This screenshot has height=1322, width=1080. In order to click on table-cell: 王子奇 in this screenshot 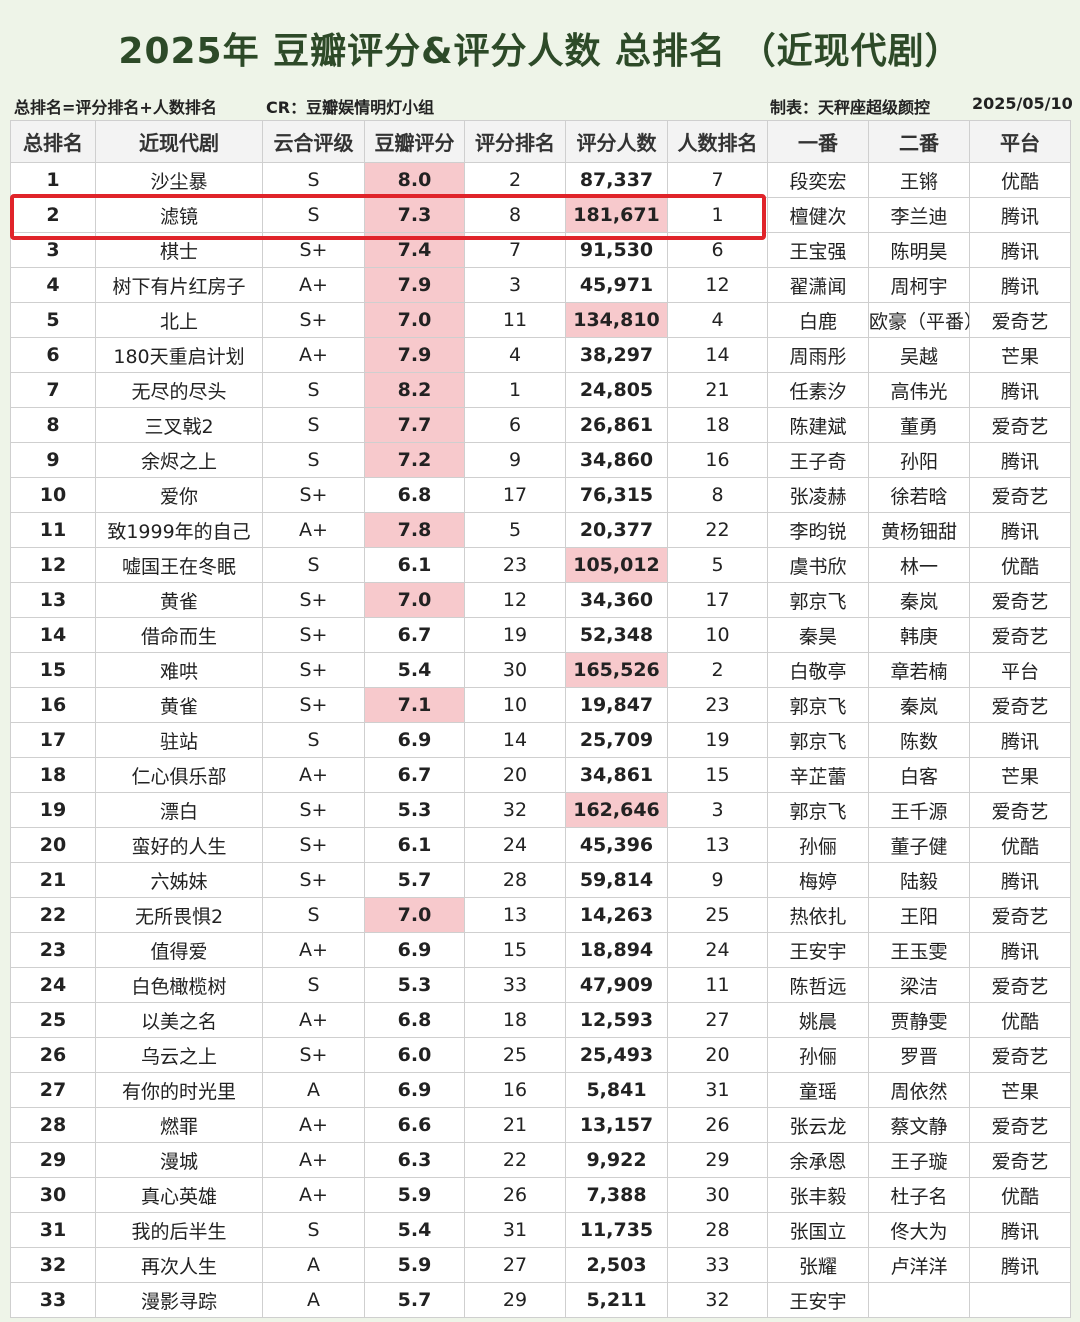, I will do `click(818, 460)`.